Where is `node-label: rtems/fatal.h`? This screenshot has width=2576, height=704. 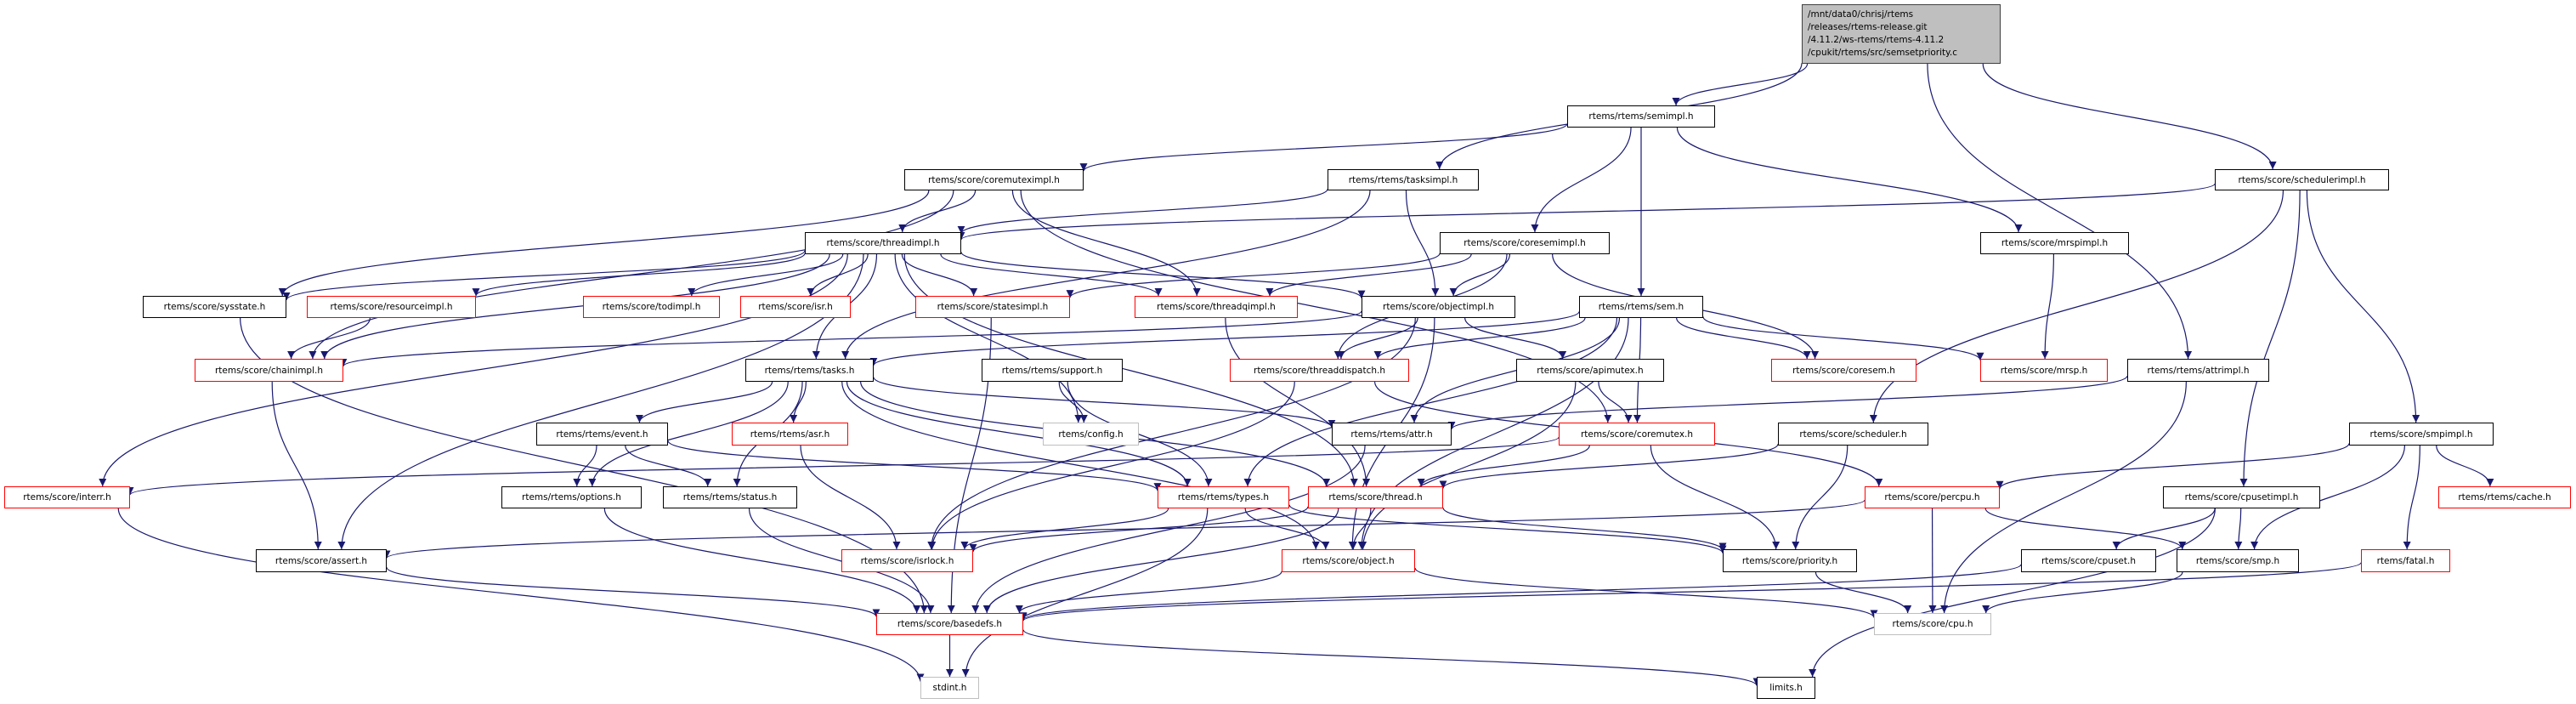 node-label: rtems/fatal.h is located at coordinates (2405, 560).